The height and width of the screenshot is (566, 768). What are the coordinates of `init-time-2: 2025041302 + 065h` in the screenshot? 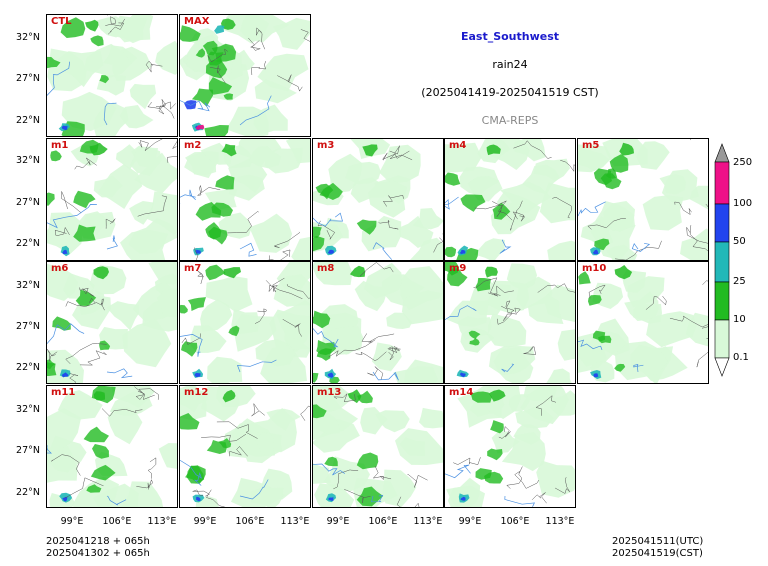 It's located at (98, 553).